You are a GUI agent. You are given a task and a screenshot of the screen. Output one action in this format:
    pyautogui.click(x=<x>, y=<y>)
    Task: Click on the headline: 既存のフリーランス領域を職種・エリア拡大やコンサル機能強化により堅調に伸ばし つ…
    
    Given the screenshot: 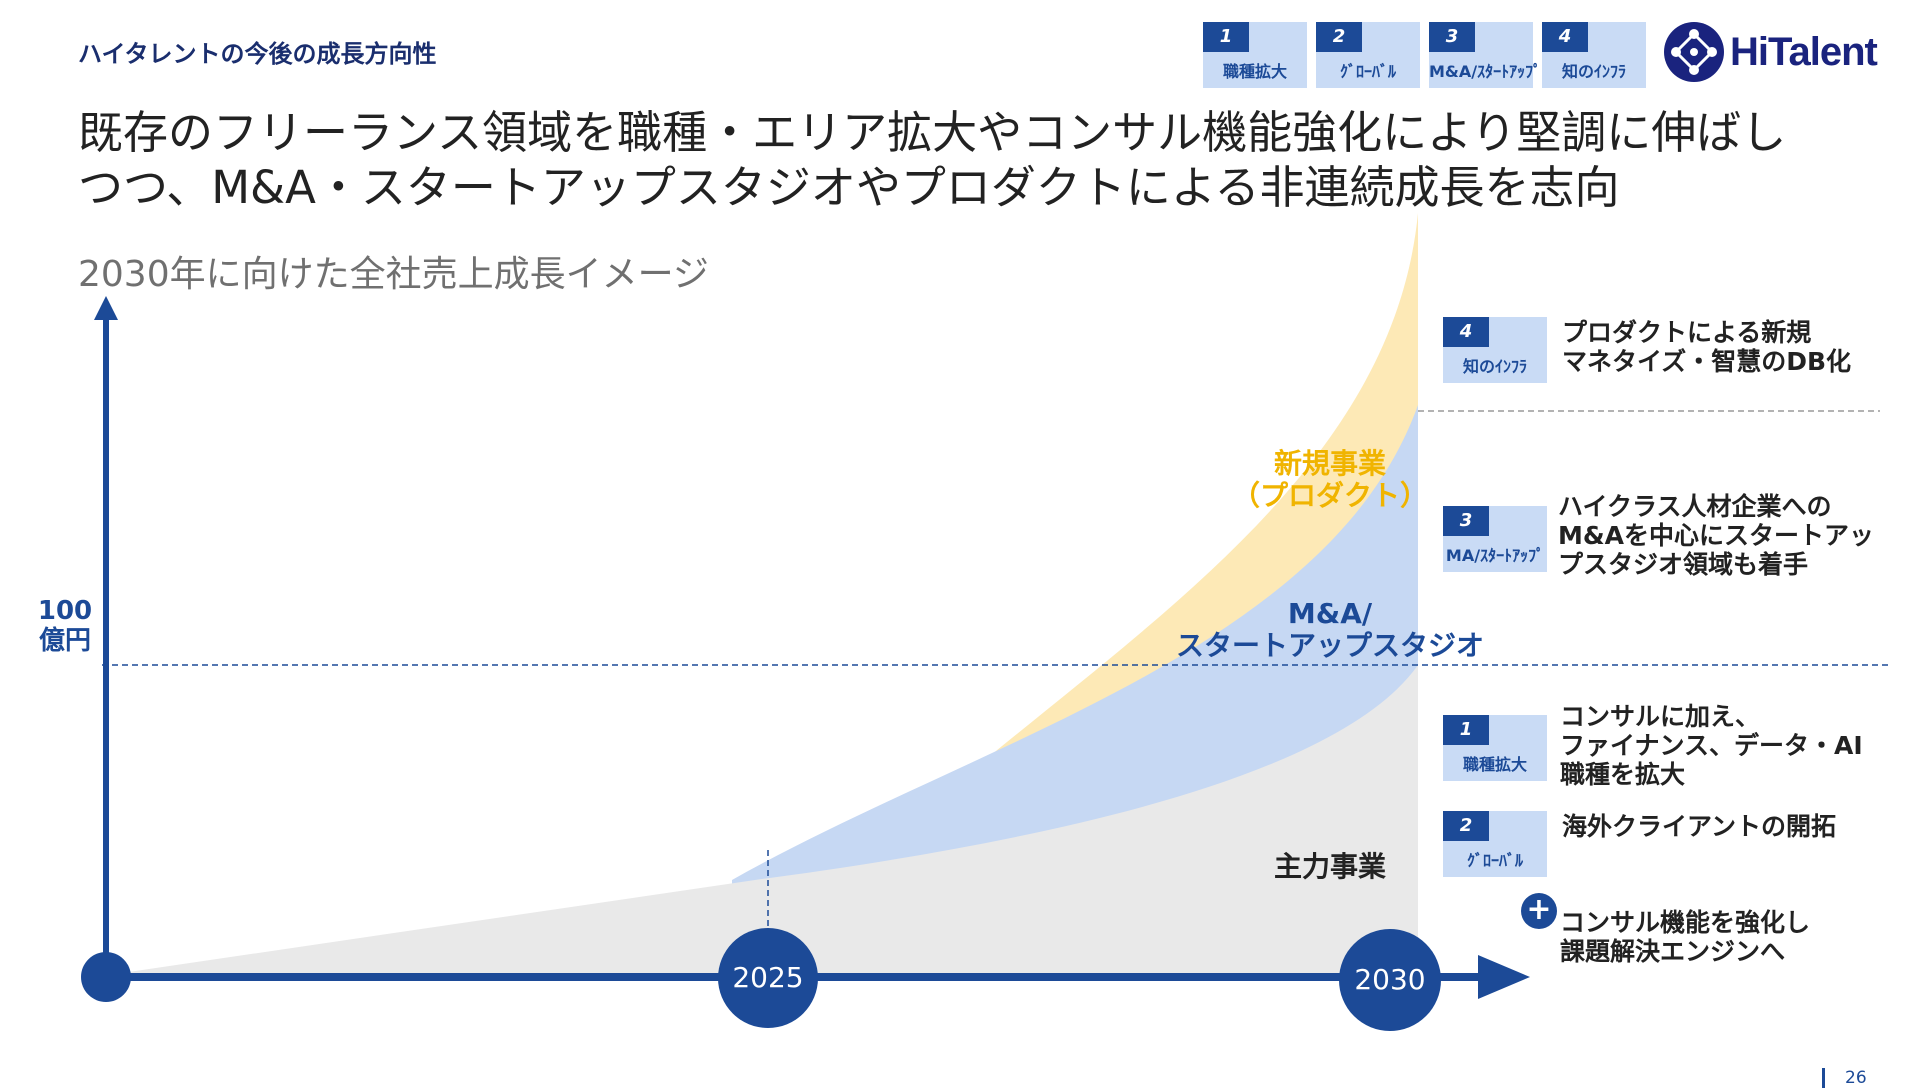 What is the action you would take?
    pyautogui.click(x=978, y=160)
    